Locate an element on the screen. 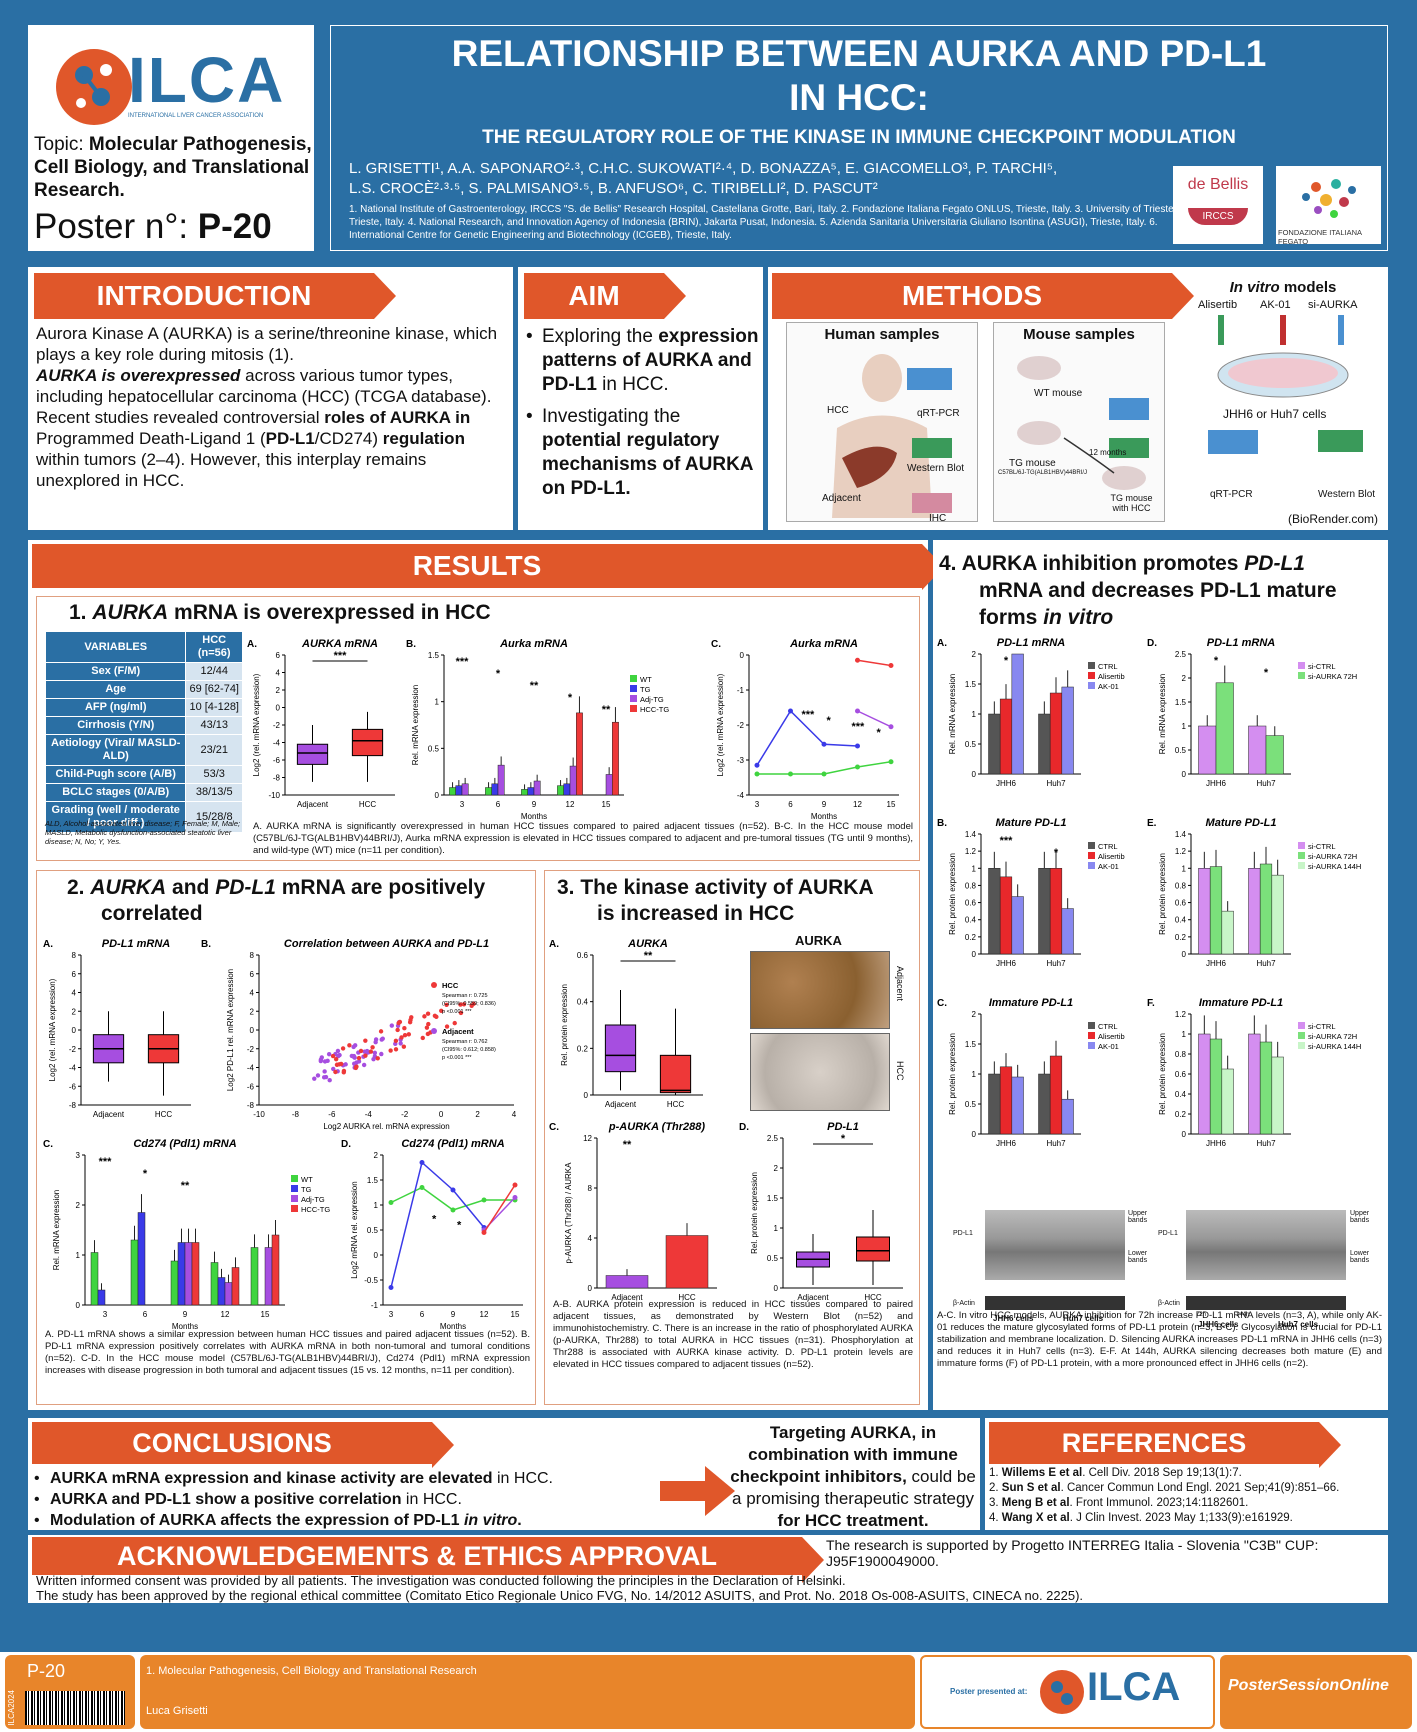 The height and width of the screenshot is (1732, 1417). y-tick-label: 1.2 is located at coordinates (971, 851).